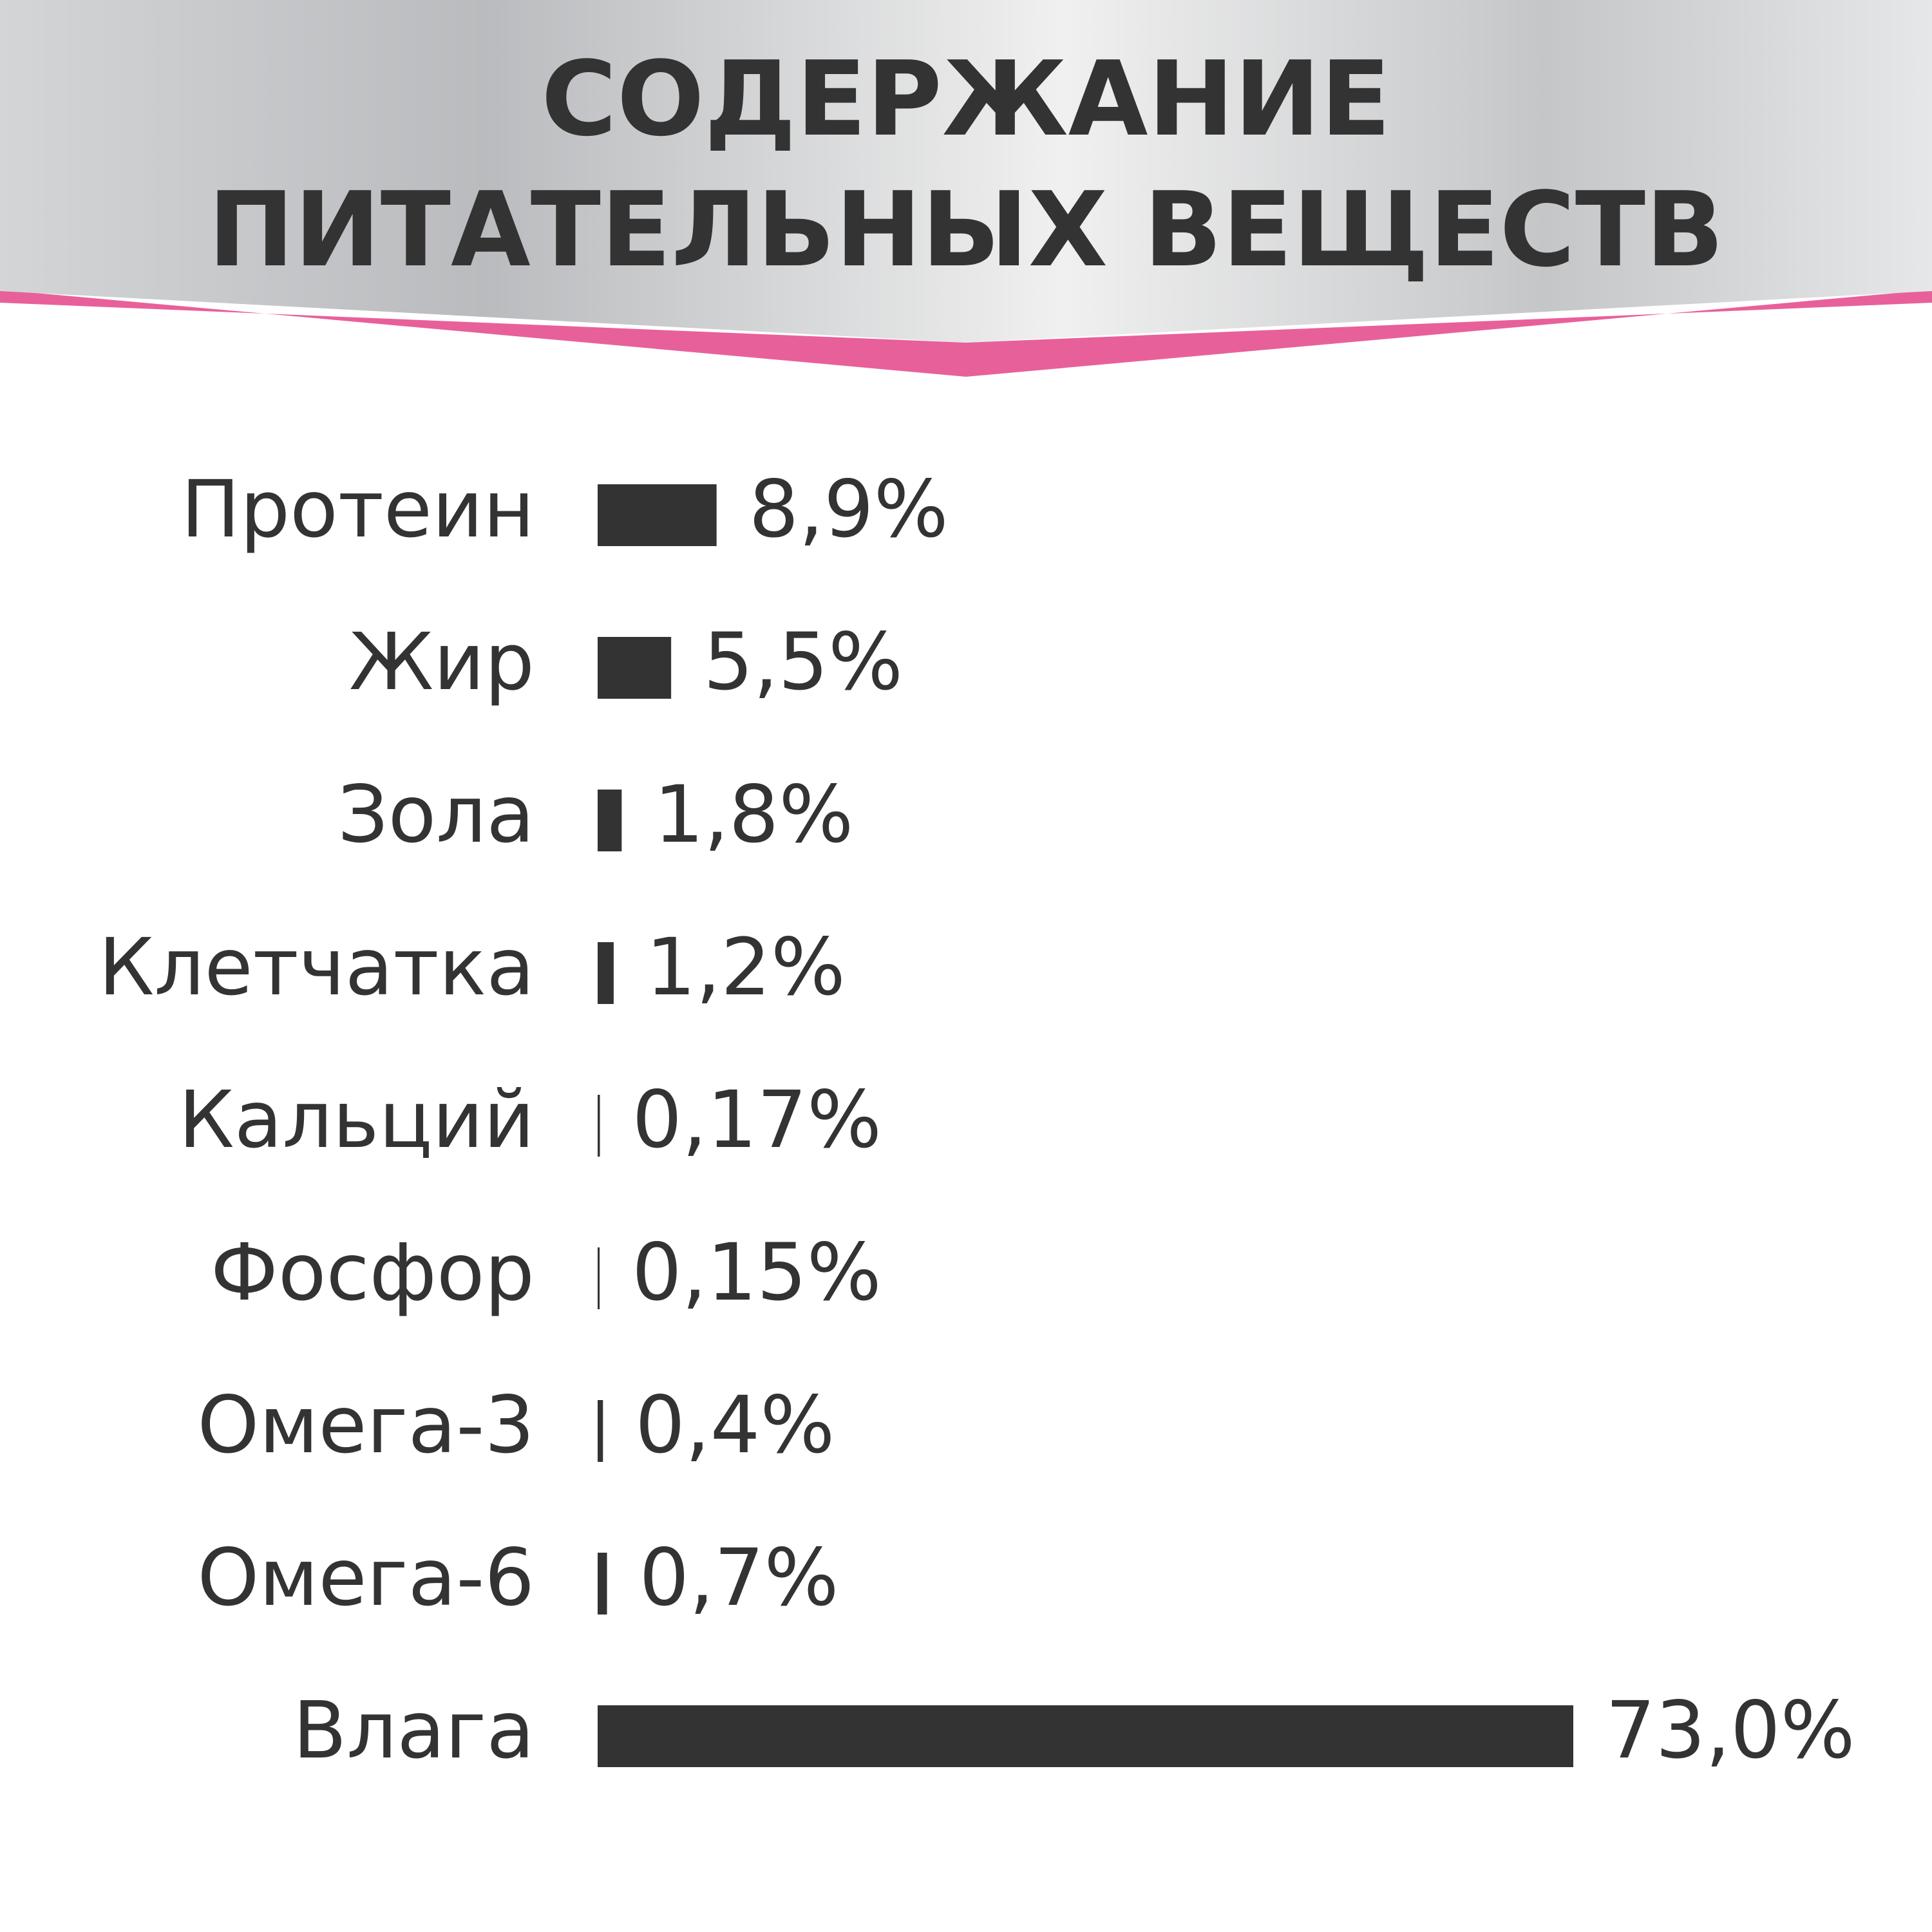 This screenshot has width=1932, height=1932. I want to click on value-label: 8,9%, so click(849, 510).